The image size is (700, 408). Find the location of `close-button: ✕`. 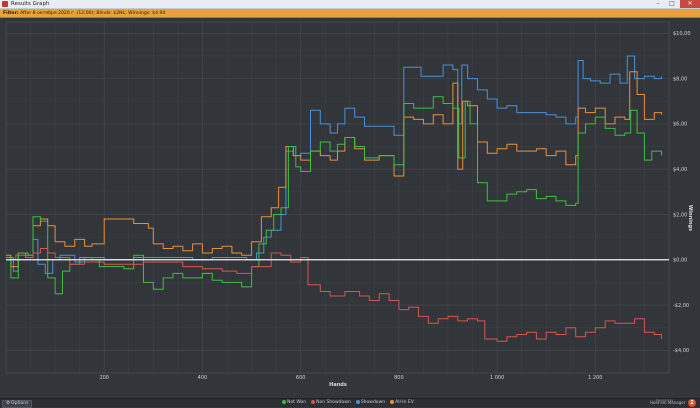

close-button: ✕ is located at coordinates (690, 4).